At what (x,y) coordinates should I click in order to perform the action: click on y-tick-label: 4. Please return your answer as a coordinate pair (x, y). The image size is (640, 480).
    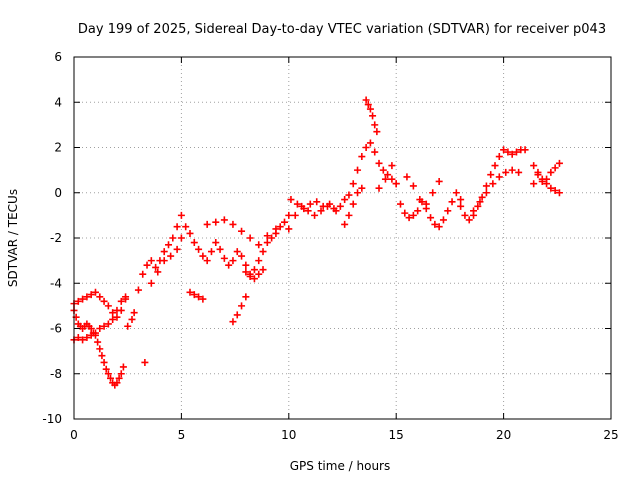
    Looking at the image, I should click on (58, 102).